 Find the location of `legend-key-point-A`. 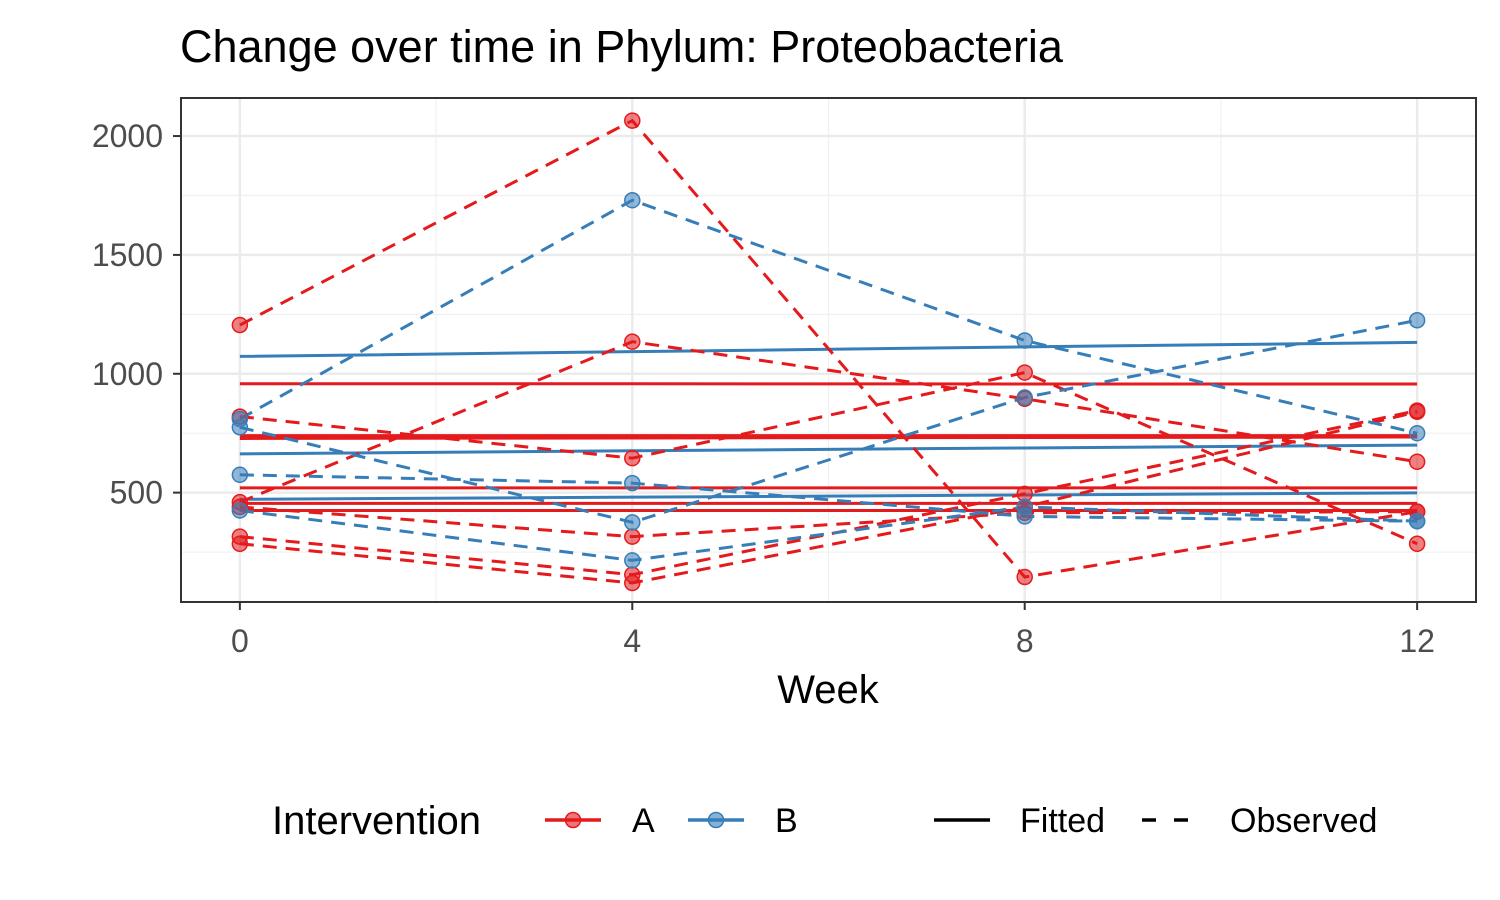

legend-key-point-A is located at coordinates (573, 820).